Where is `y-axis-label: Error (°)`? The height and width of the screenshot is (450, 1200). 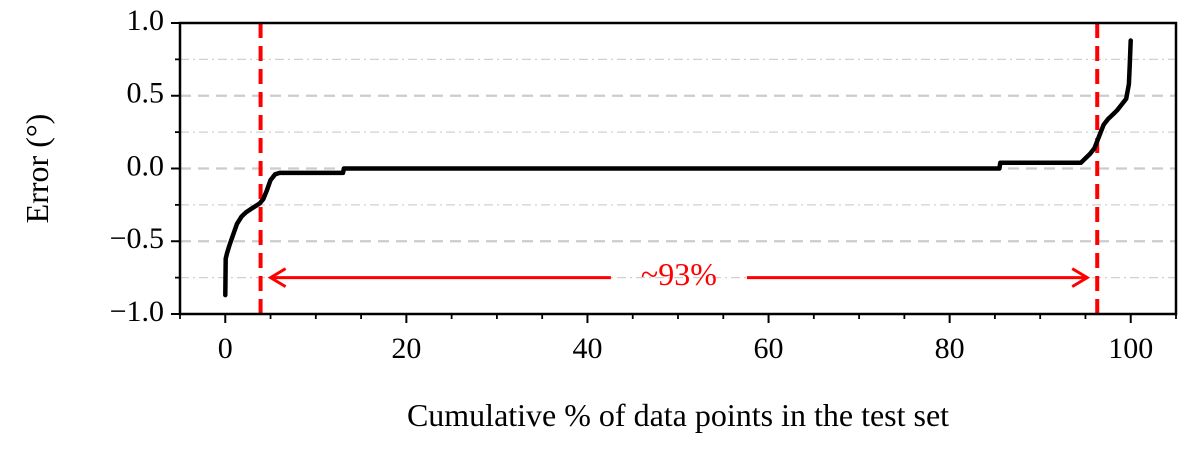 y-axis-label: Error (°) is located at coordinates (37, 169).